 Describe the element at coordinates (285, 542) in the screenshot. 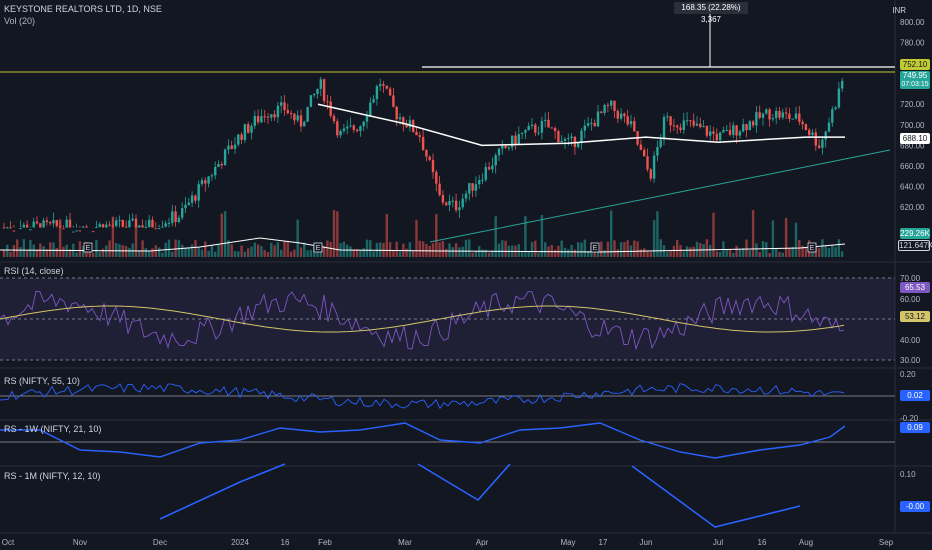

I see `x-tick: 16` at that location.